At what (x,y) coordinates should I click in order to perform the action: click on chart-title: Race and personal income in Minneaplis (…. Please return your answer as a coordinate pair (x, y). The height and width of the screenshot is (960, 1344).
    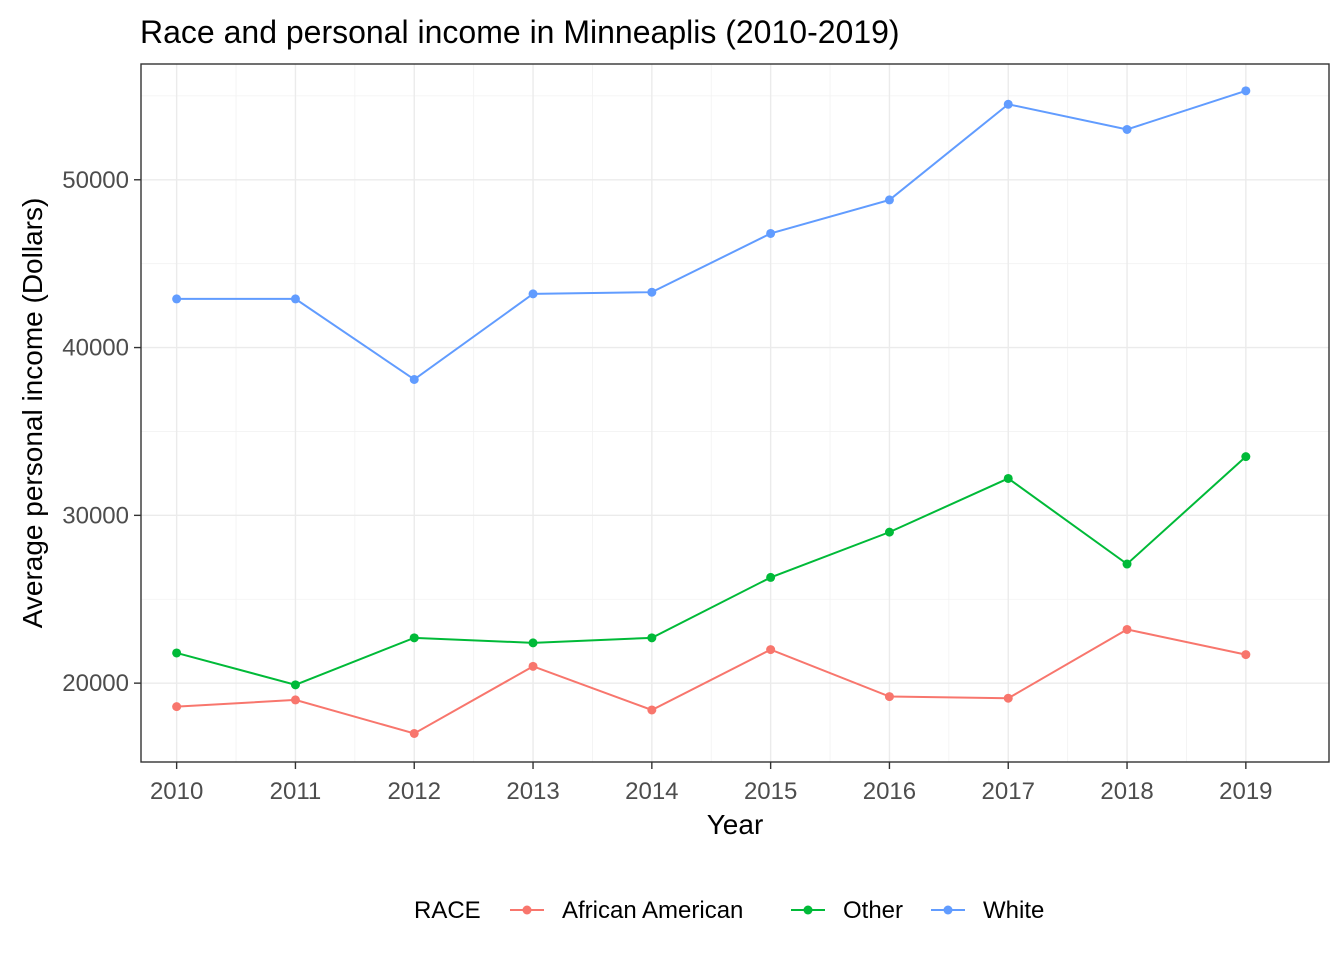
    Looking at the image, I should click on (520, 32).